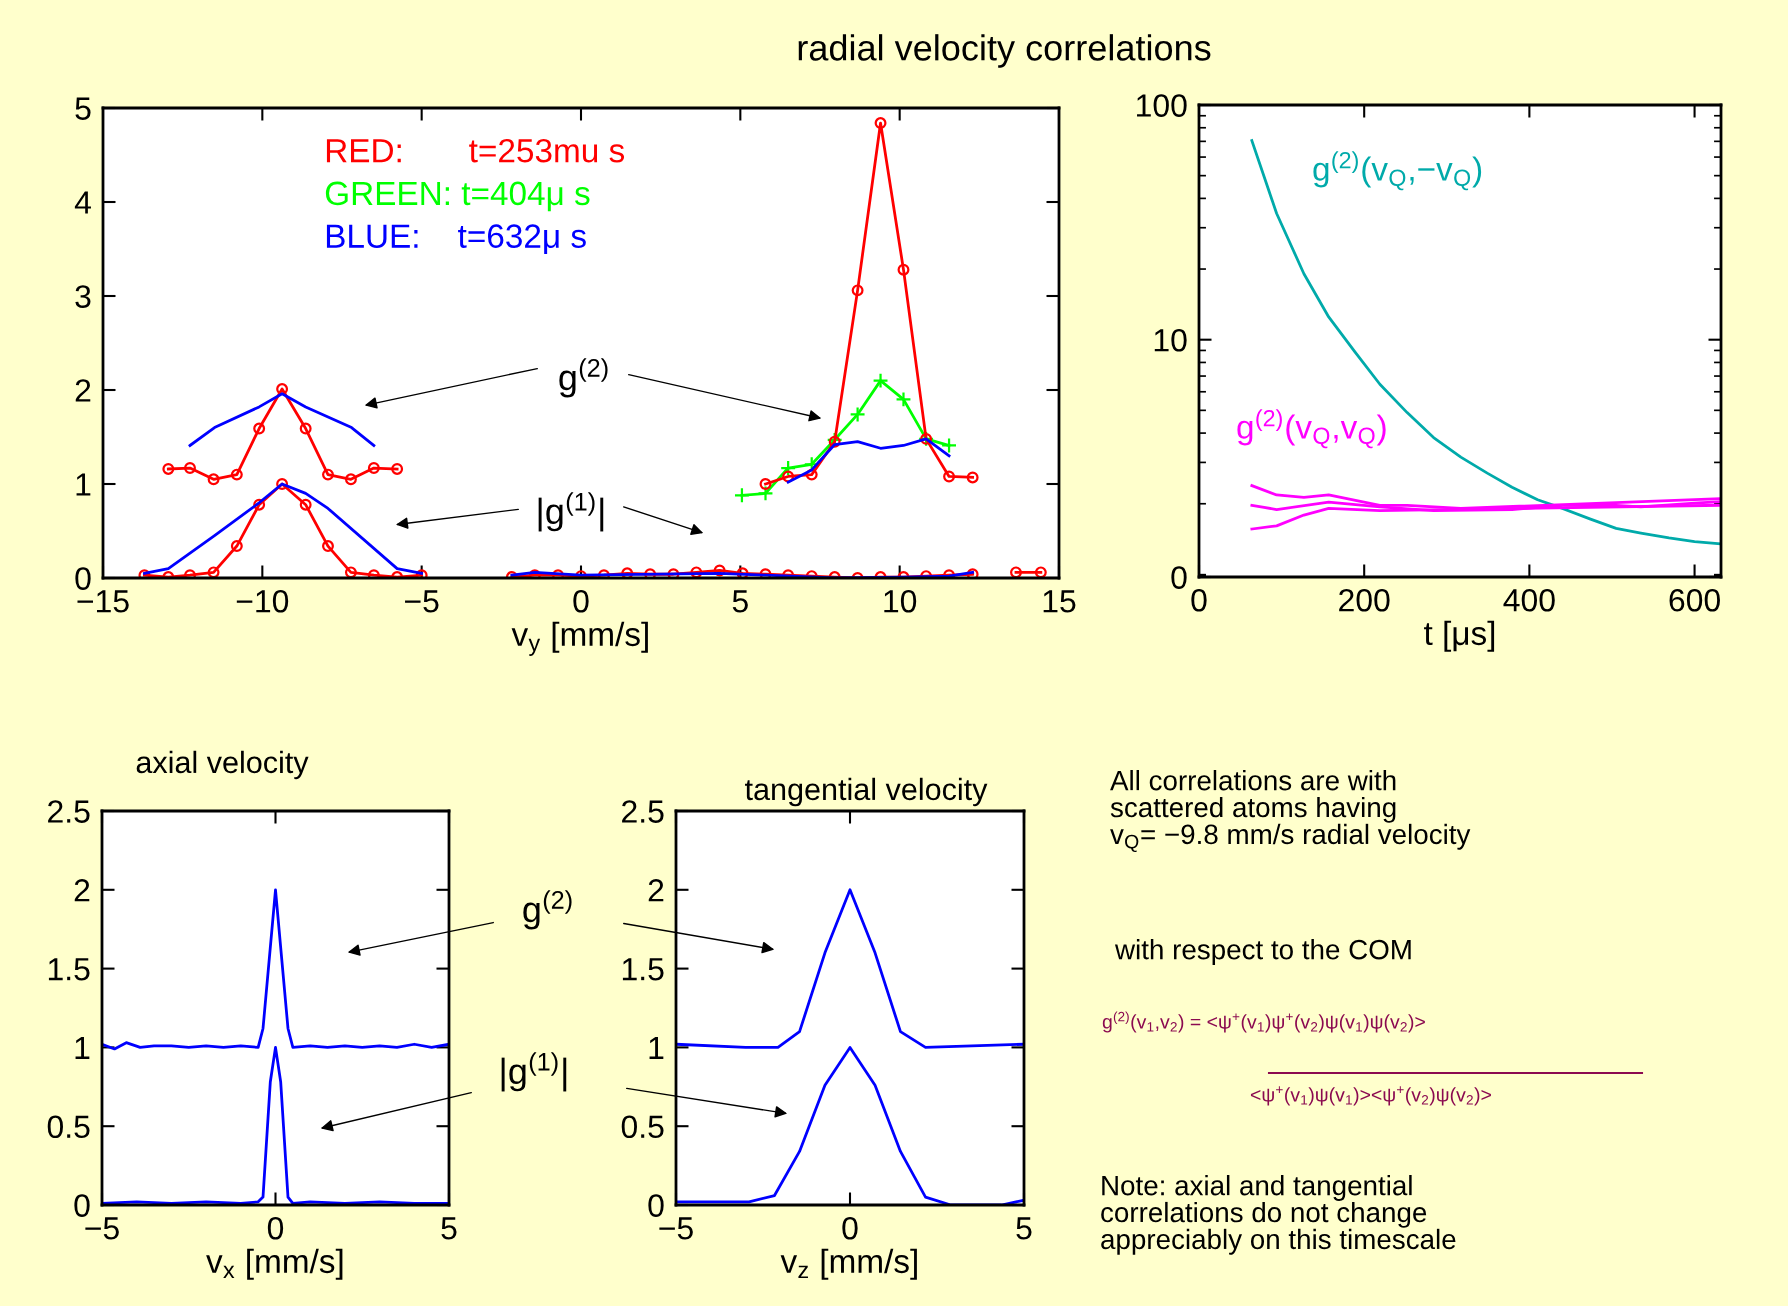 The height and width of the screenshot is (1306, 1788). What do you see at coordinates (1459, 636) in the screenshot?
I see `x-axis-title: t [μs]` at bounding box center [1459, 636].